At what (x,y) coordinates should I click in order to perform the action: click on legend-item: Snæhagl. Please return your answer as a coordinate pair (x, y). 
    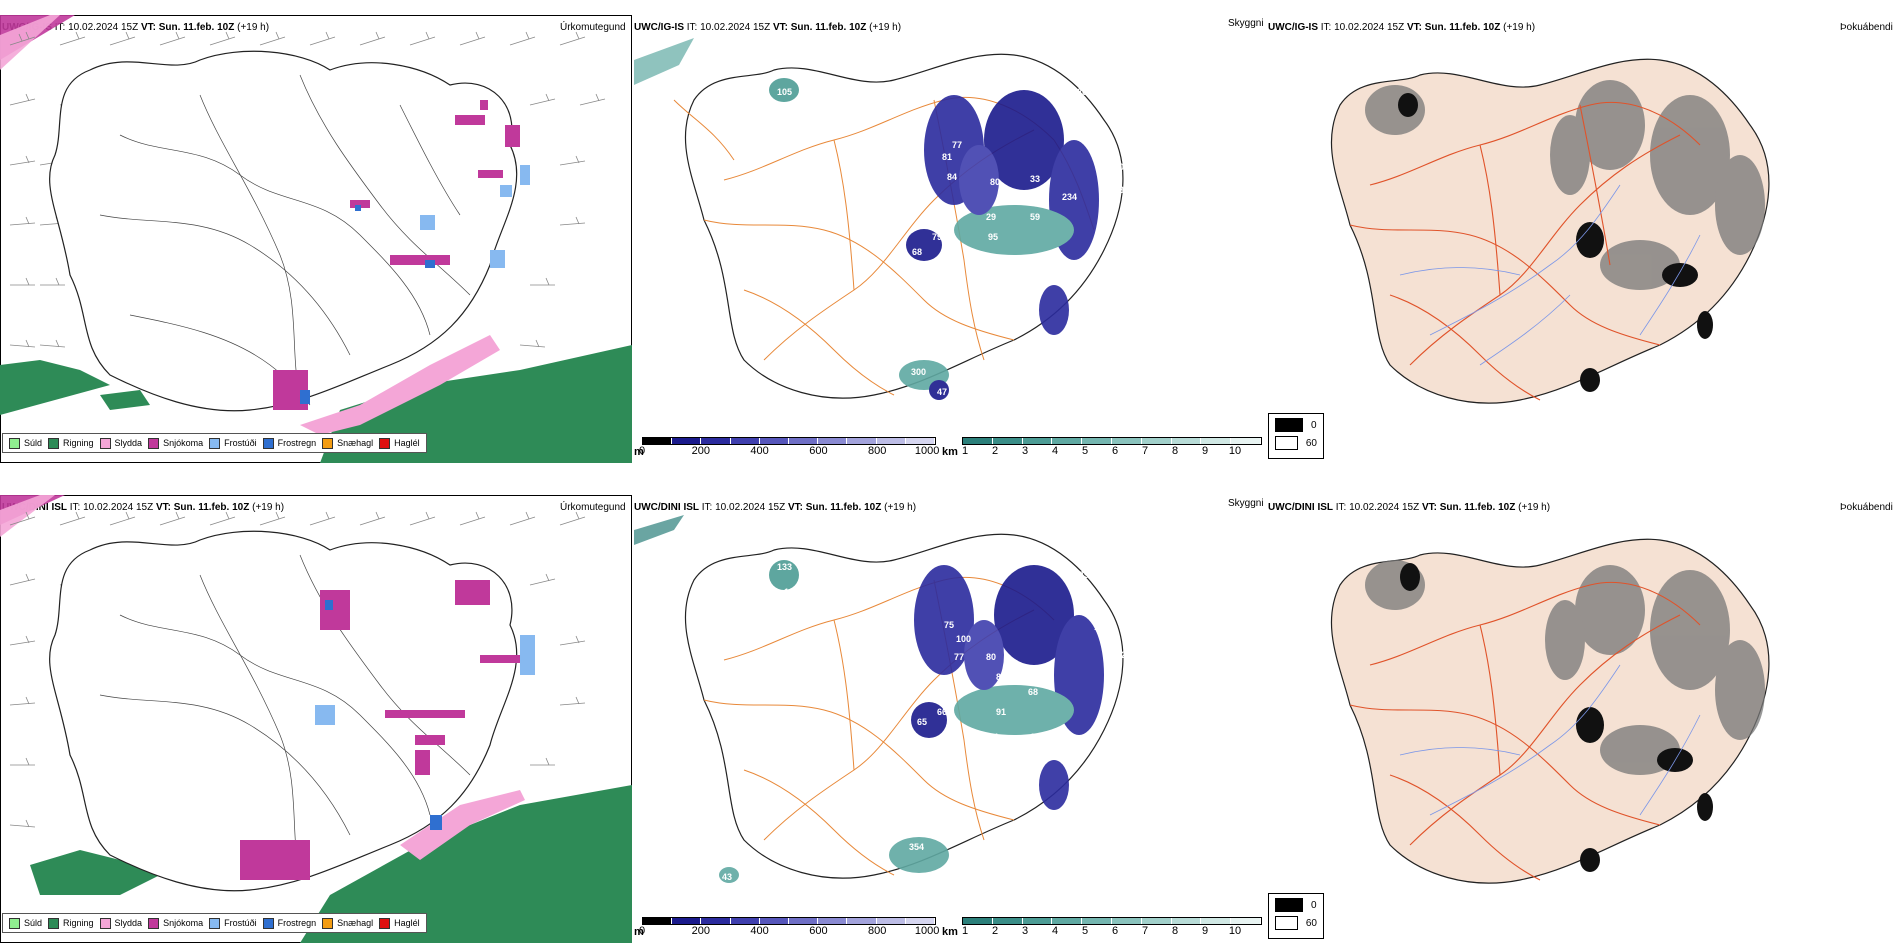
    Looking at the image, I should click on (347, 443).